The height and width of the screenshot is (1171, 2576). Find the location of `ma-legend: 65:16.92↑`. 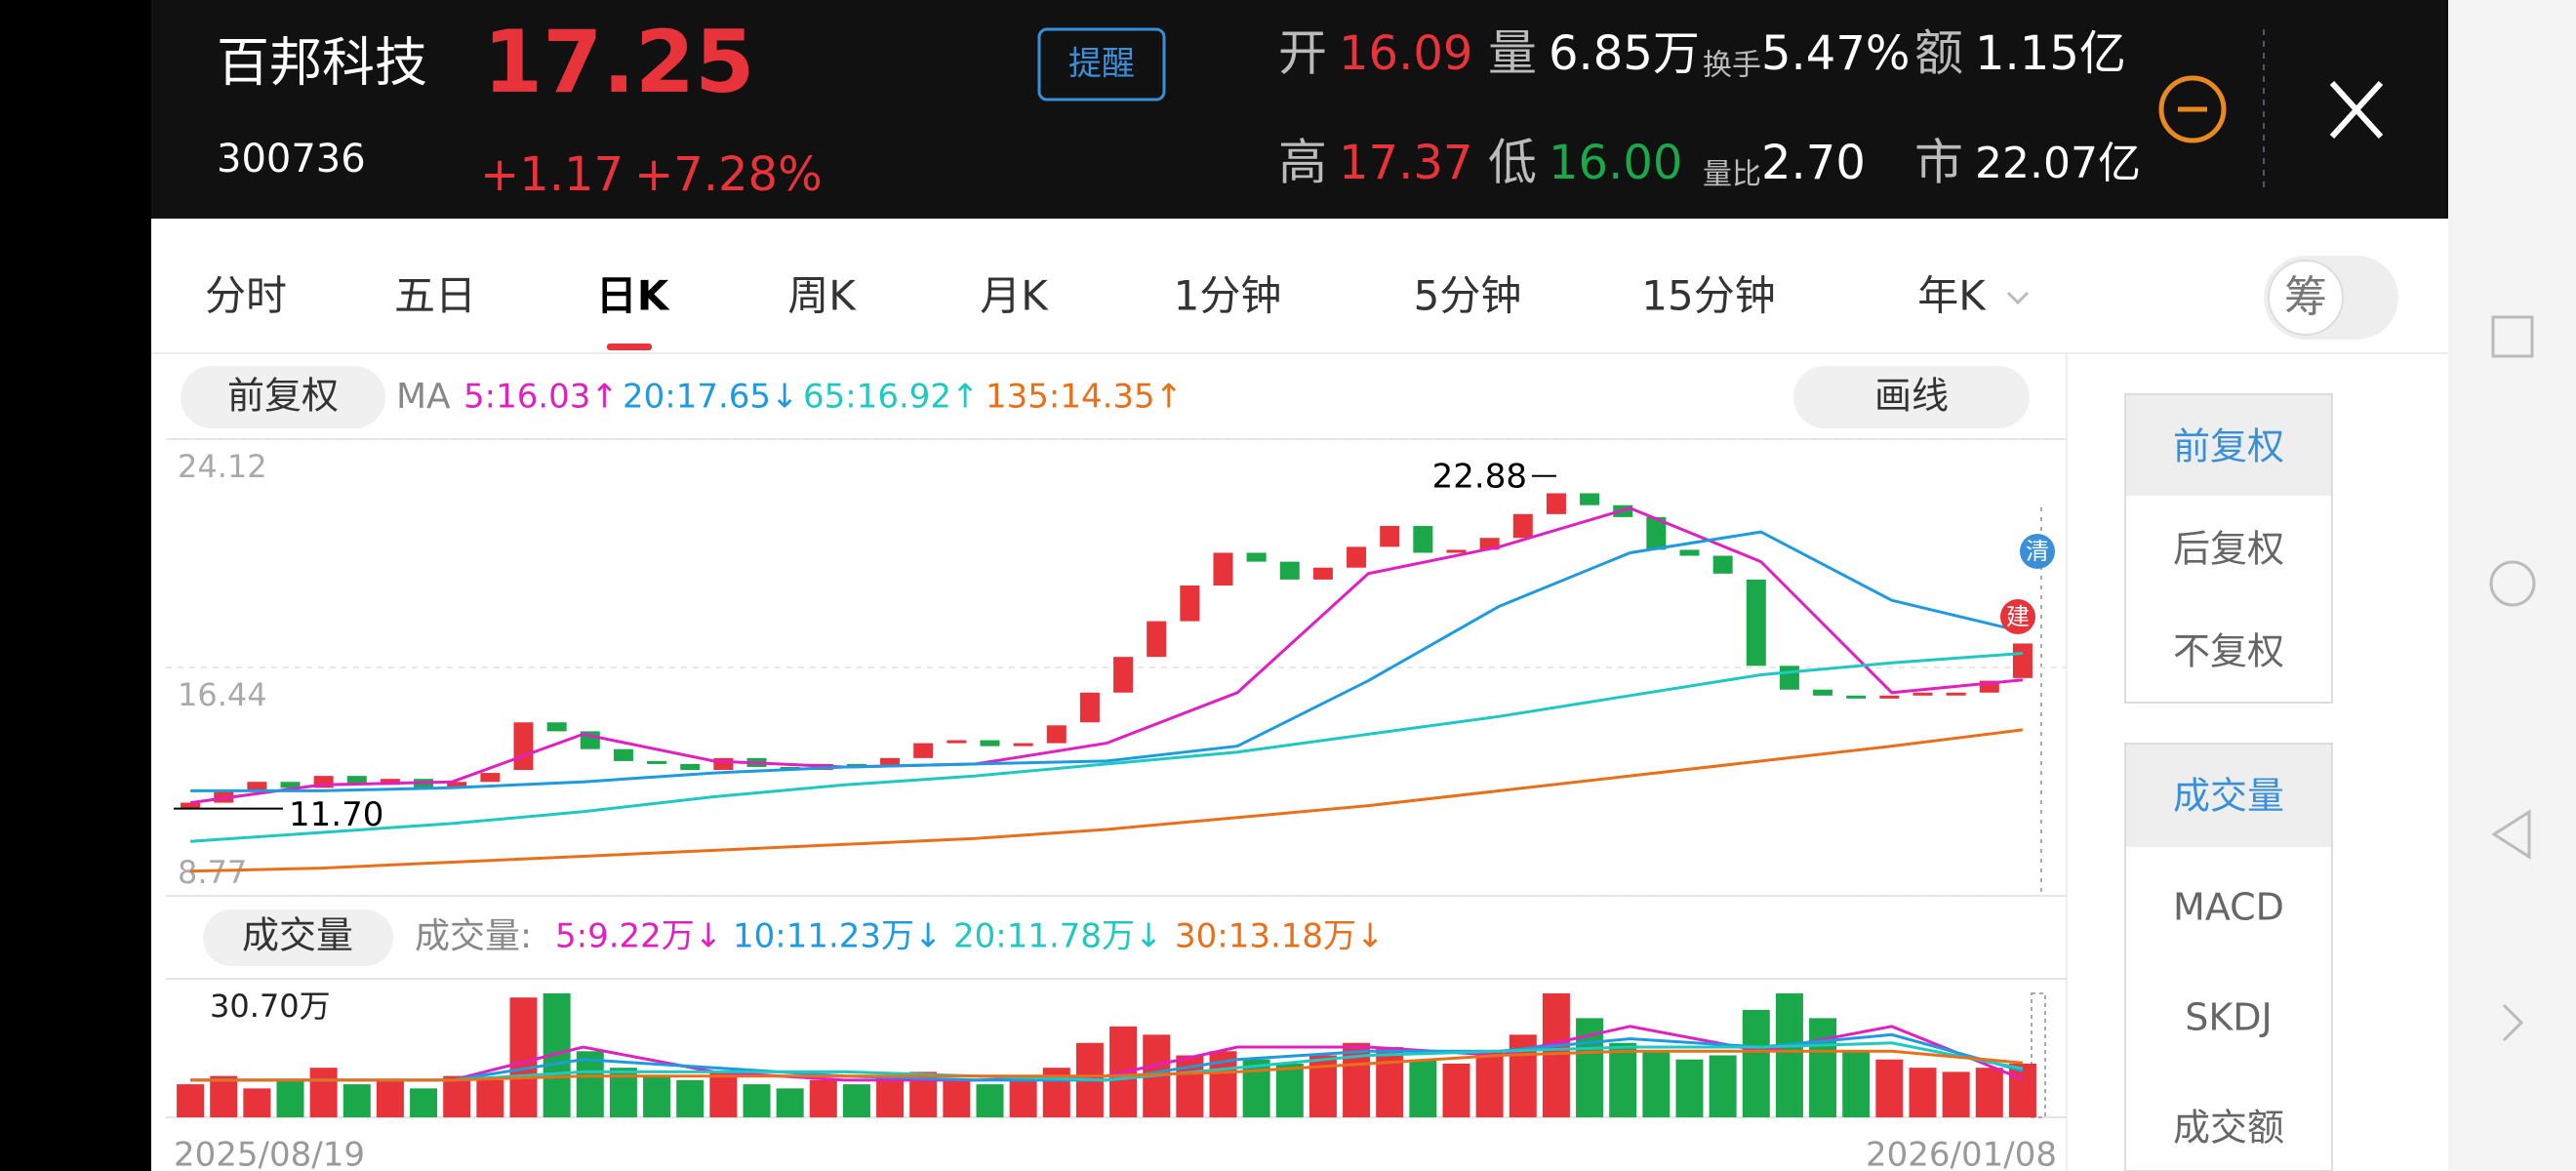

ma-legend: 65:16.92↑ is located at coordinates (891, 397).